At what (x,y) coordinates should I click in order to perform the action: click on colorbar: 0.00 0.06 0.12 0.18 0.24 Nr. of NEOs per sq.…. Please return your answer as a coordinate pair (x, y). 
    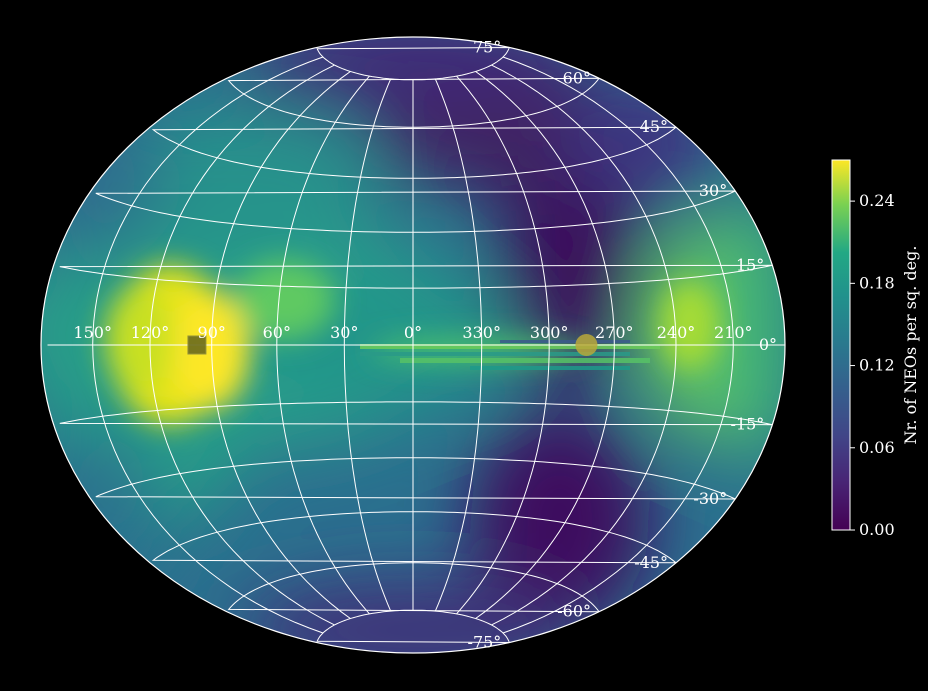
    Looking at the image, I should click on (875, 349).